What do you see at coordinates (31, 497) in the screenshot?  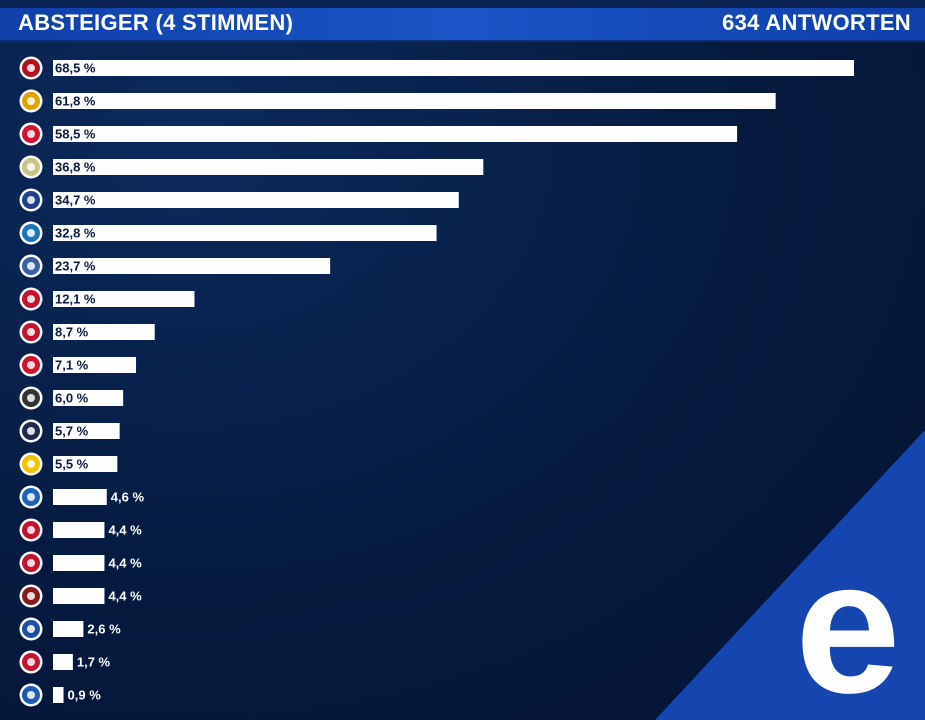 I see `club-logo-14-icon` at bounding box center [31, 497].